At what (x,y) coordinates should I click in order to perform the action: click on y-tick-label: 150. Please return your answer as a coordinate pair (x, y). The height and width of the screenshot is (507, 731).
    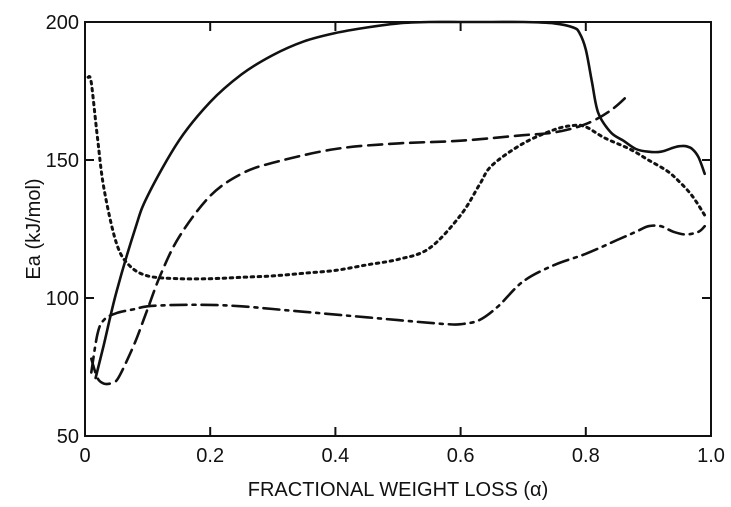
    Looking at the image, I should click on (62, 161).